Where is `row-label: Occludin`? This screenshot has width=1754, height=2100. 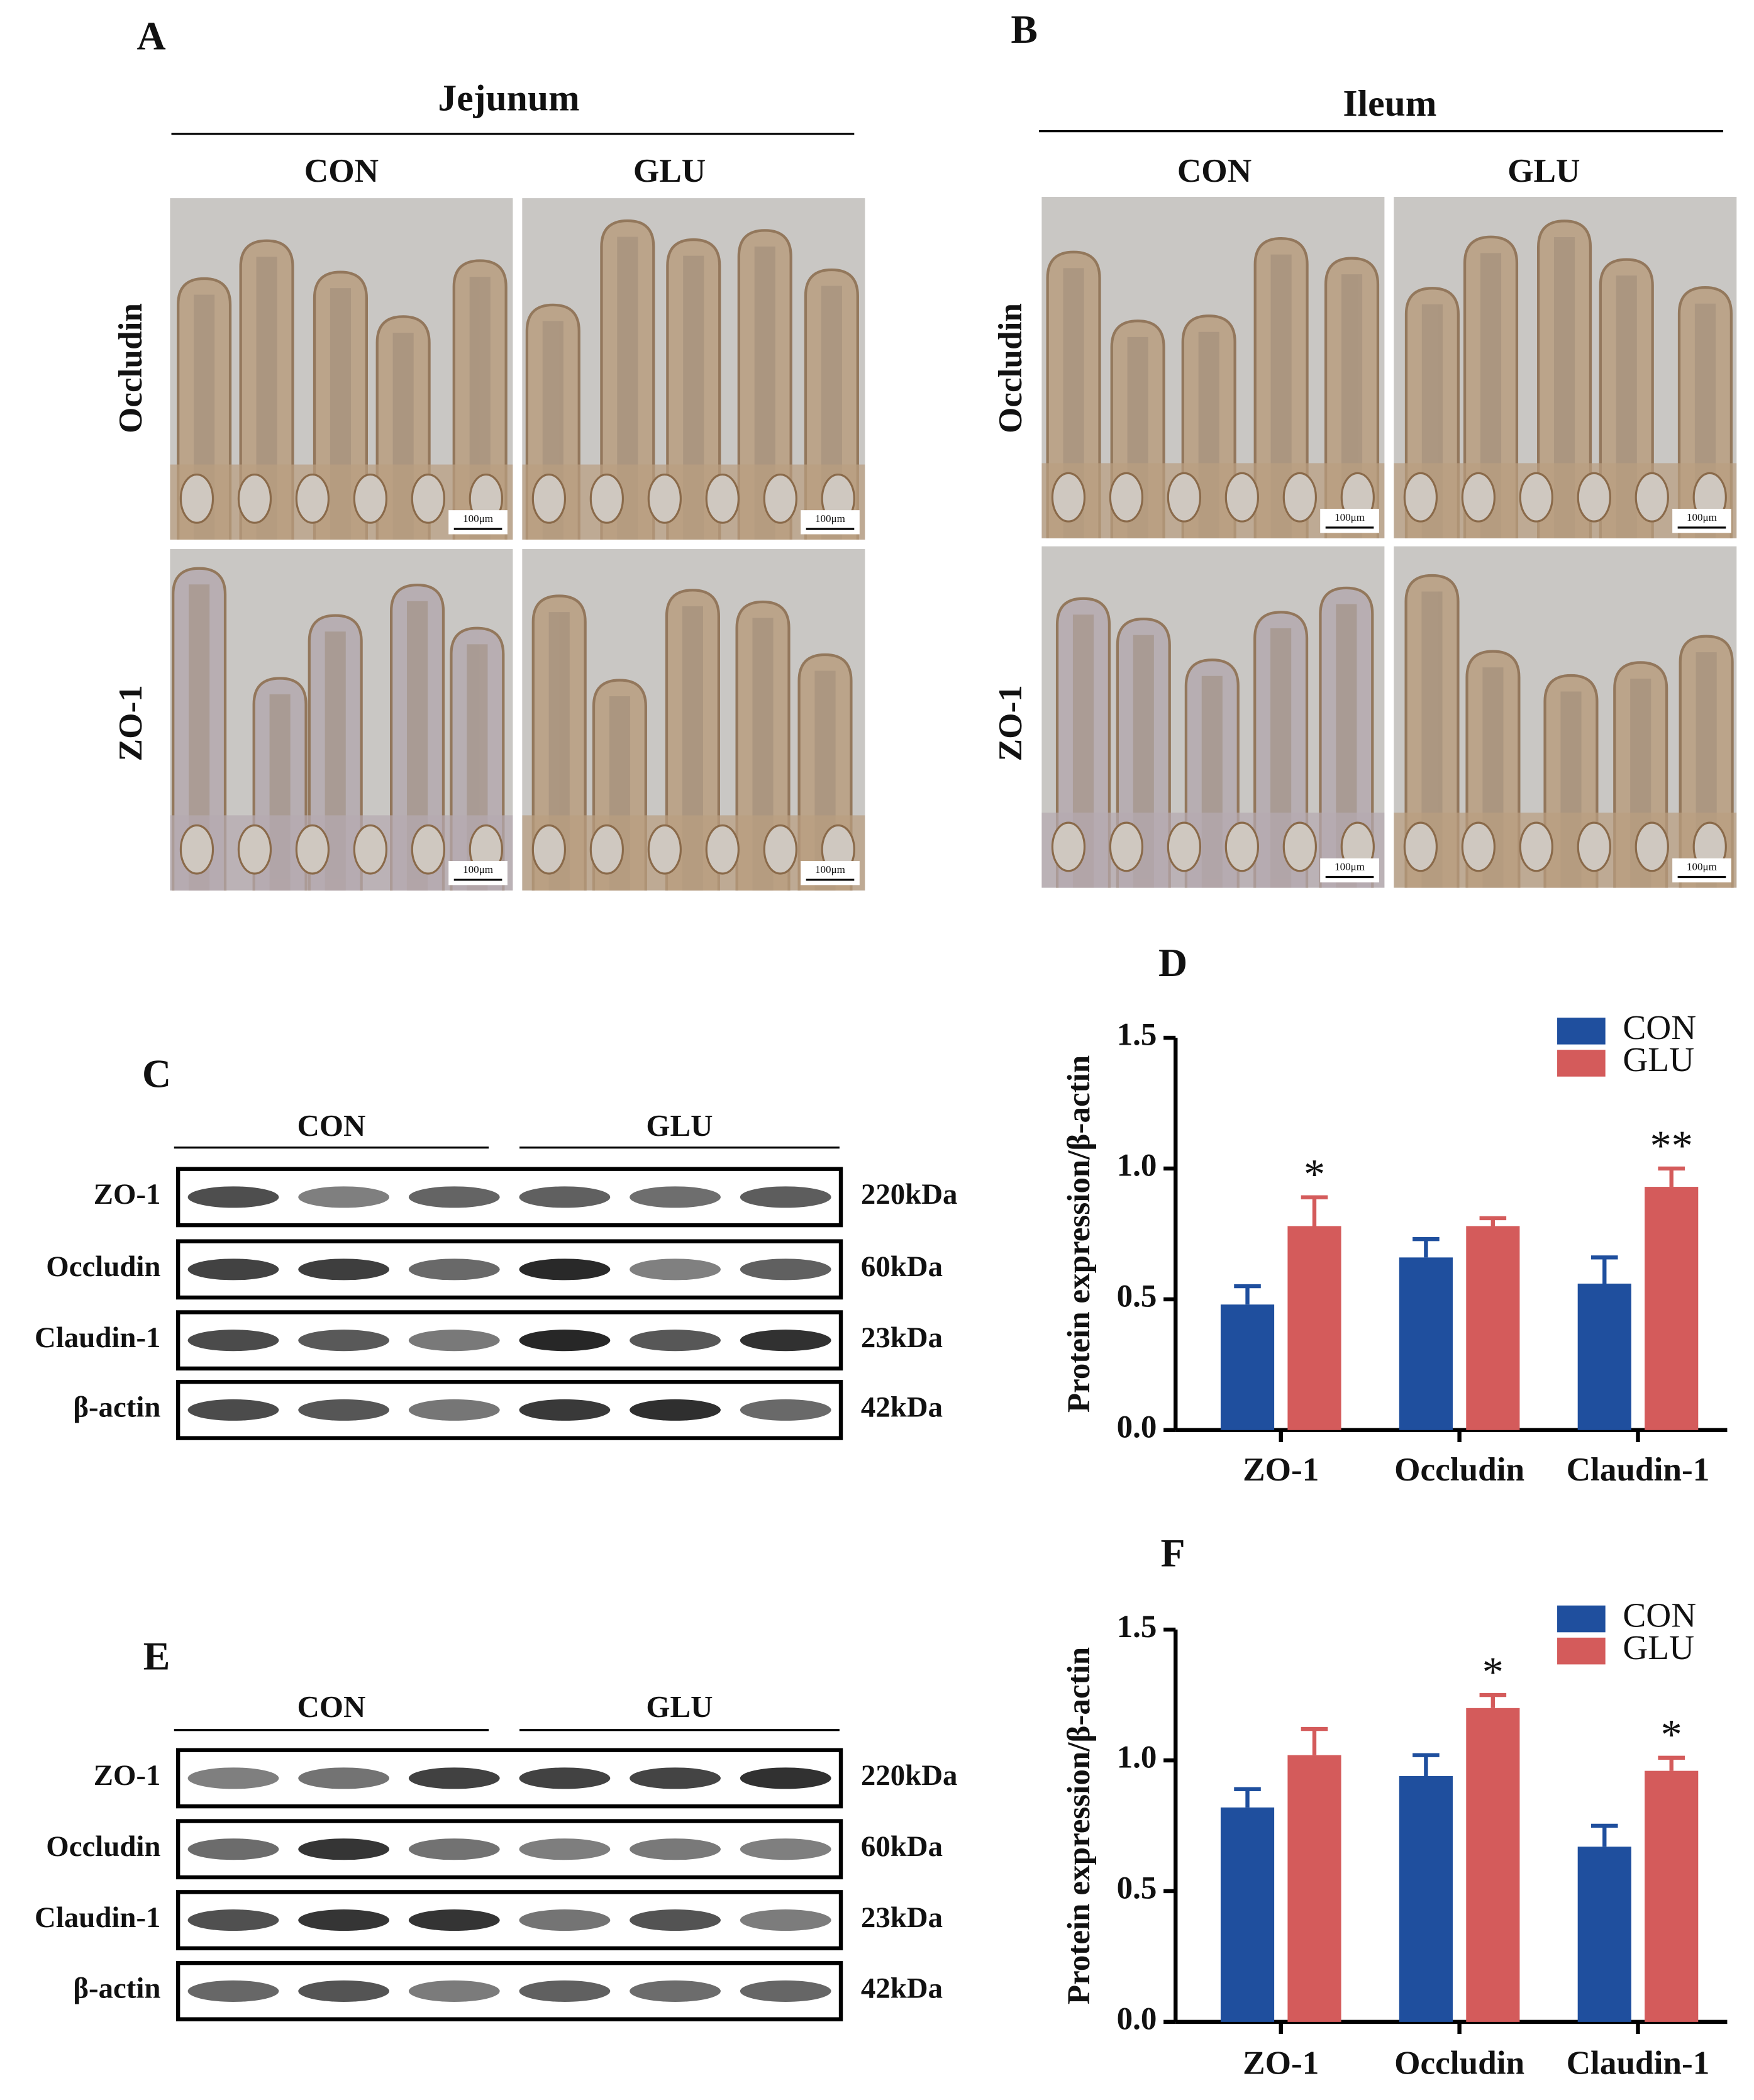 row-label: Occludin is located at coordinates (130, 368).